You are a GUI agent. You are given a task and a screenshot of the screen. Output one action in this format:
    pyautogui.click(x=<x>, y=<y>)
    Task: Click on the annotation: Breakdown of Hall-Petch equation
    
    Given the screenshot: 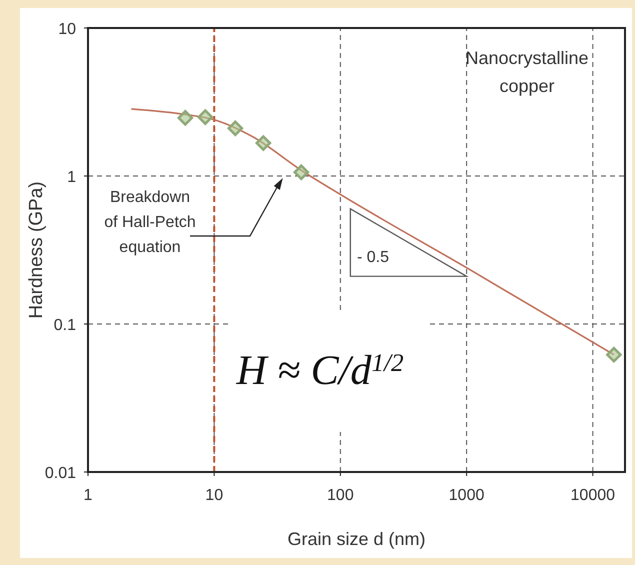 What is the action you would take?
    pyautogui.click(x=150, y=222)
    